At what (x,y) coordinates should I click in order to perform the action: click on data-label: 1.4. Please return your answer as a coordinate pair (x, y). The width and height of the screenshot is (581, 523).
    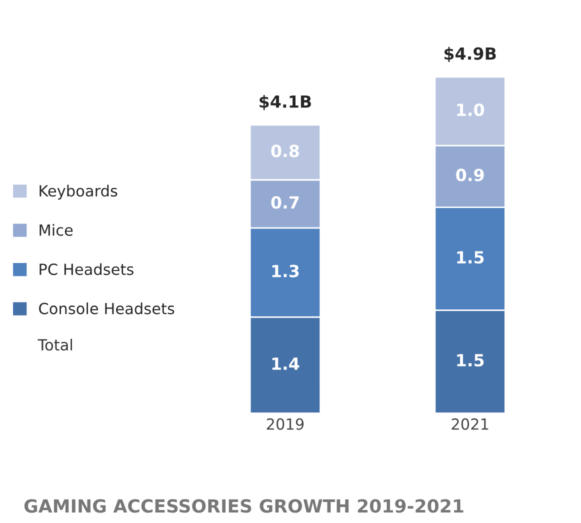
    Looking at the image, I should click on (286, 364).